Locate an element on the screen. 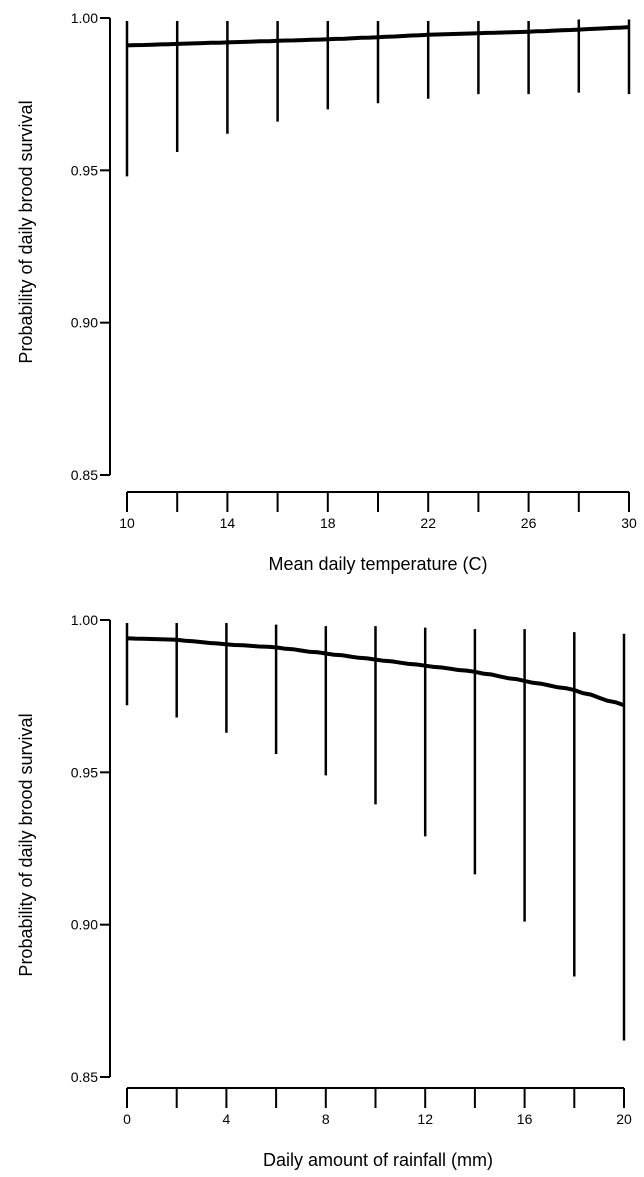  x-tick-label: 14 is located at coordinates (228, 523).